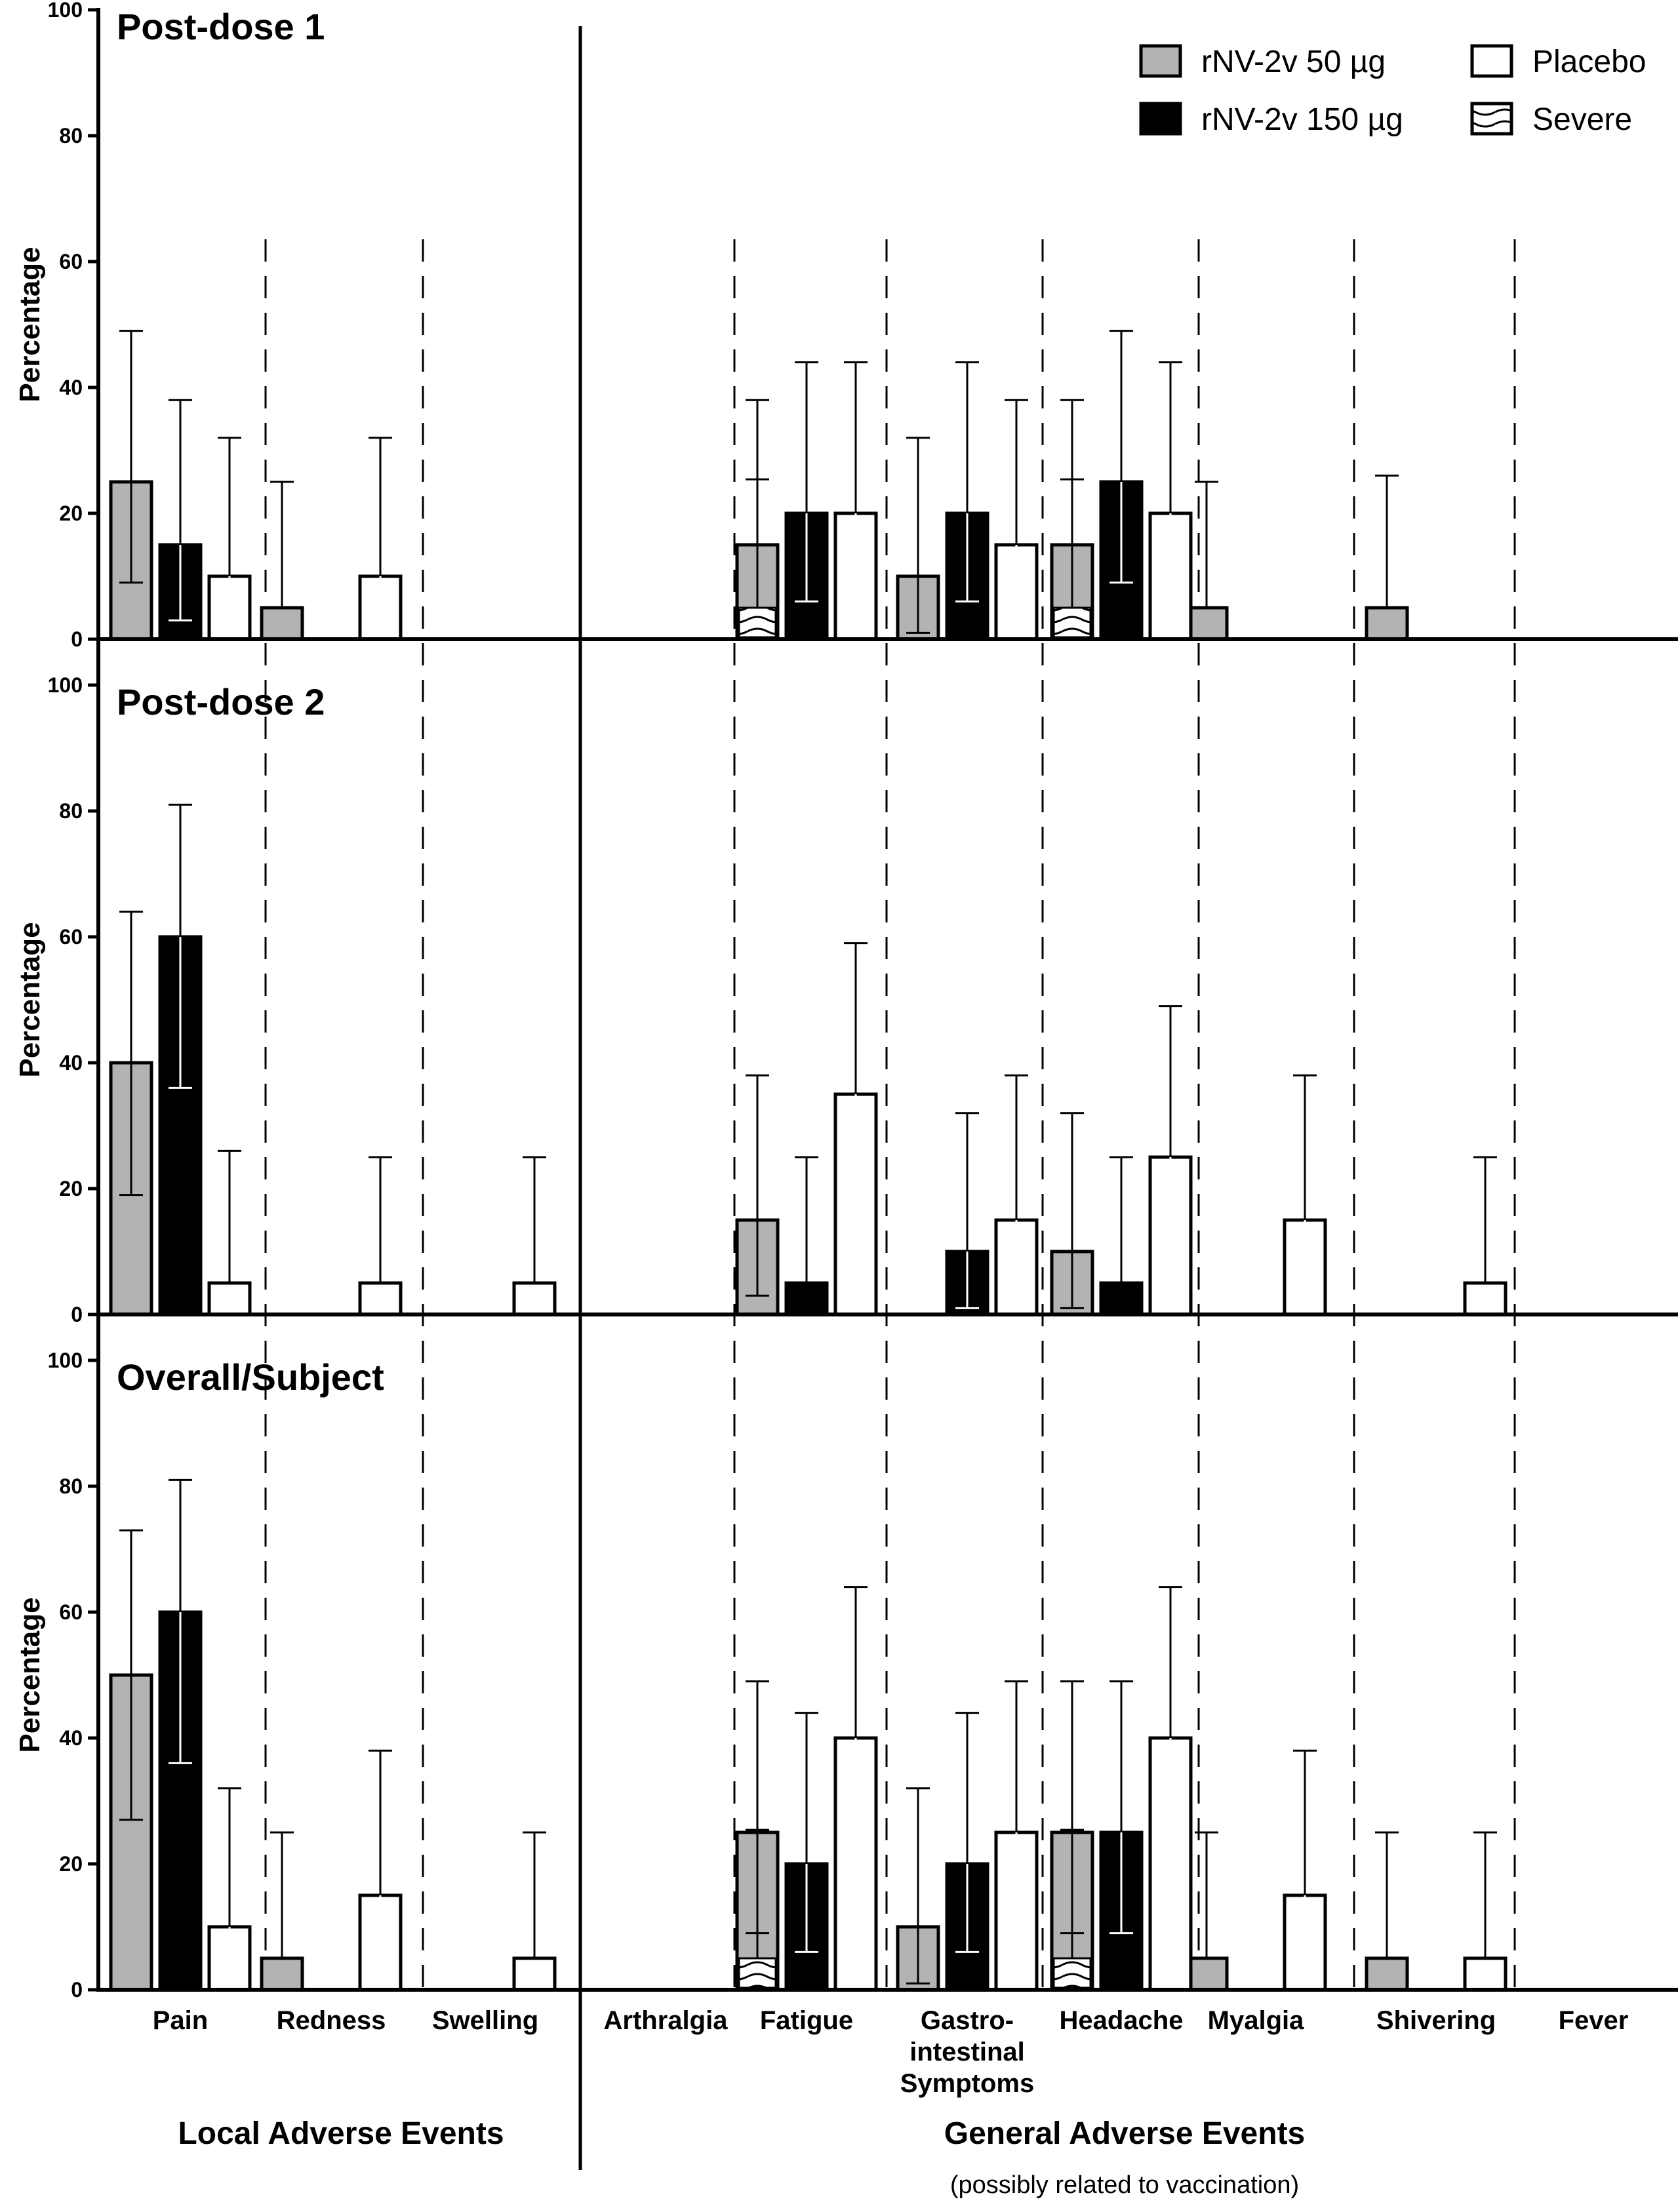  Describe the element at coordinates (1122, 1298) in the screenshot. I see `bar-rnv-2v-150-g-headache` at that location.